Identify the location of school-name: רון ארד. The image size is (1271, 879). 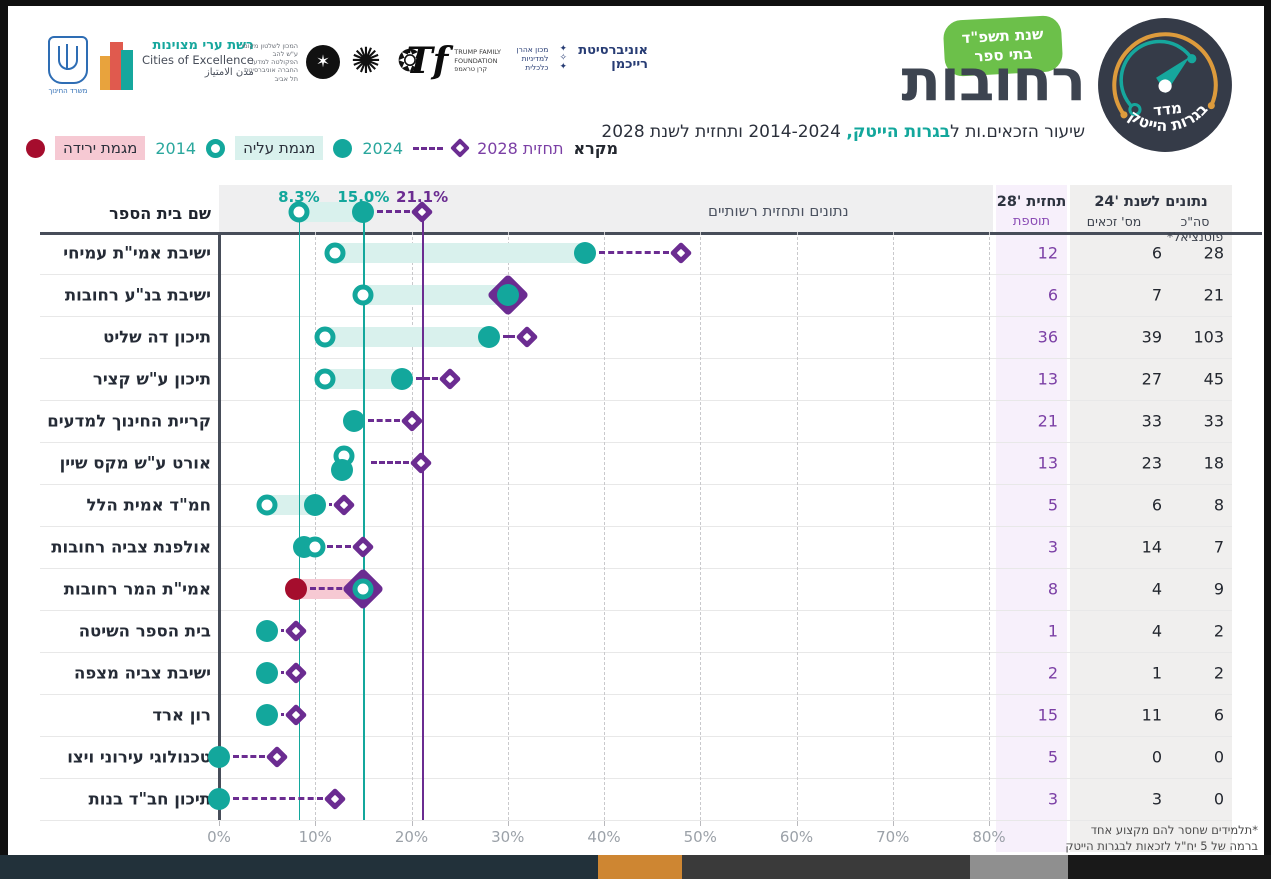
(181, 715).